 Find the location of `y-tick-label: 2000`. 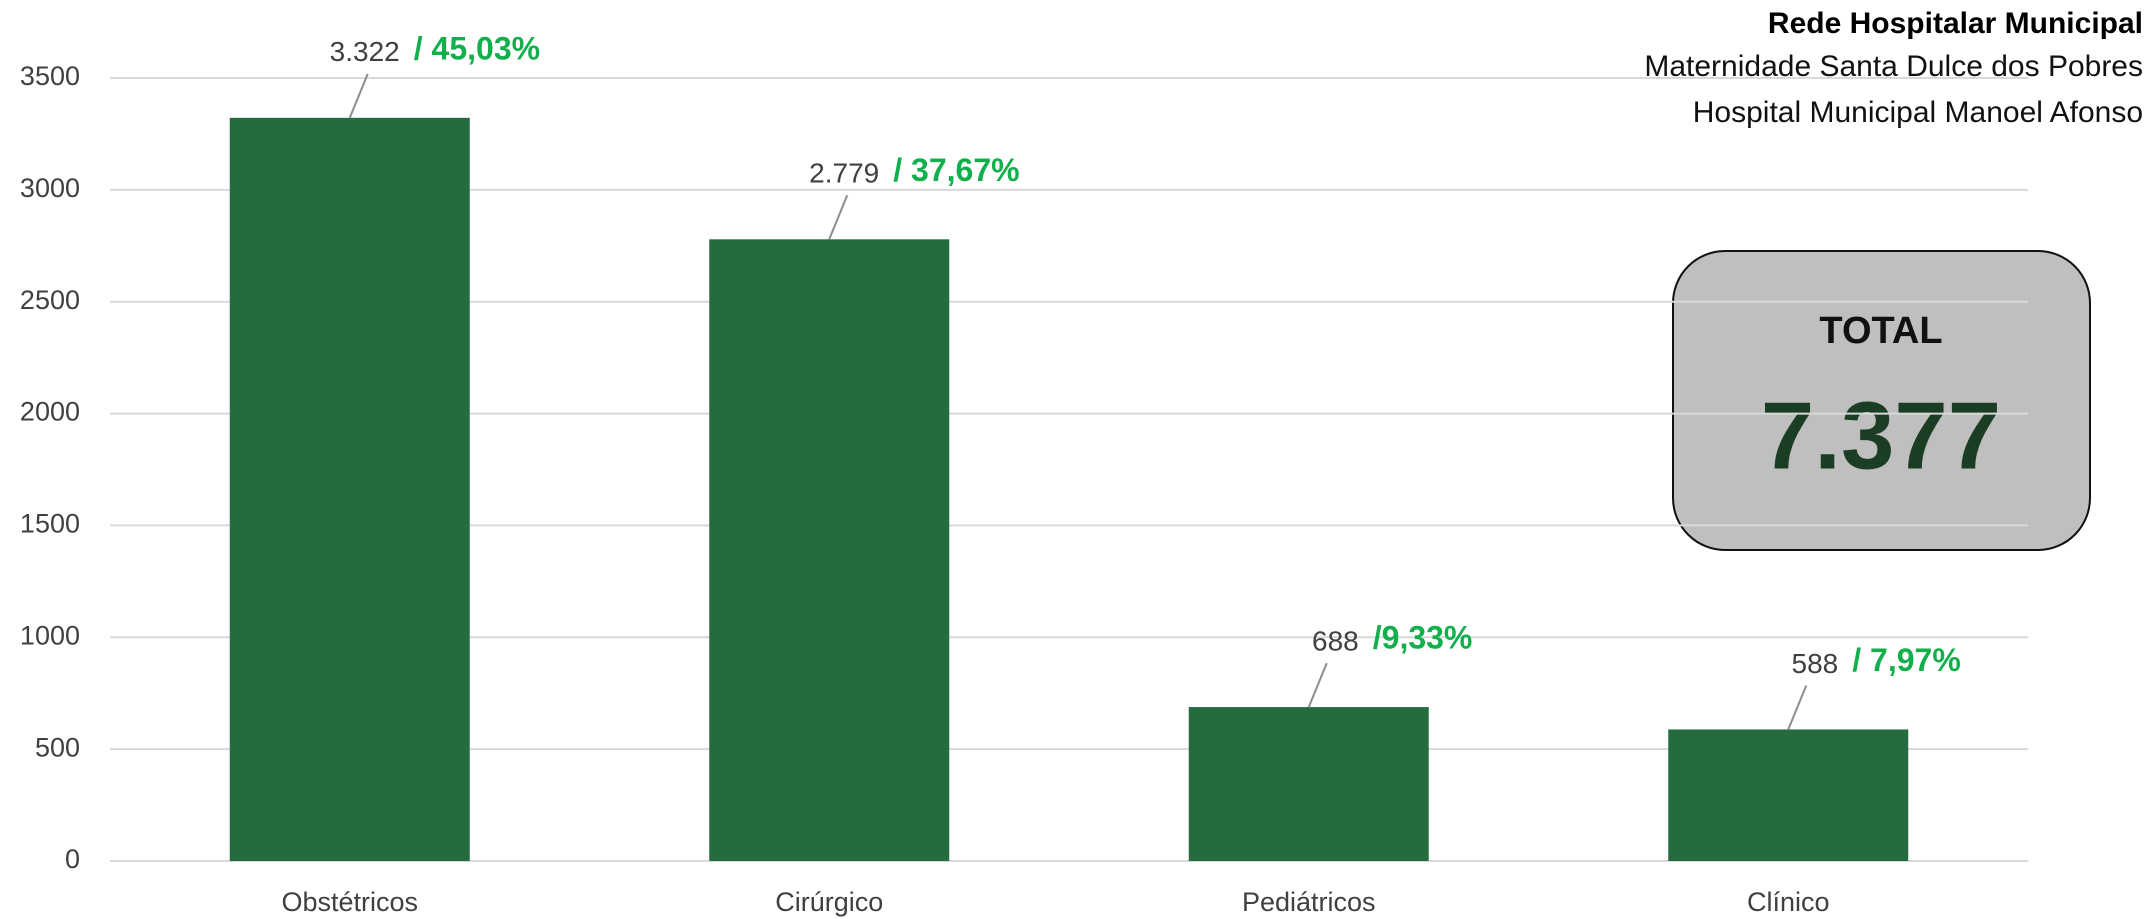

y-tick-label: 2000 is located at coordinates (50, 412).